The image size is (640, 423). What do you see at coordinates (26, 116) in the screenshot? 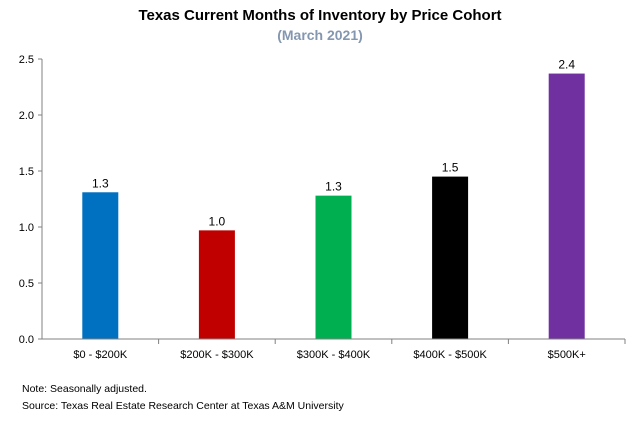
I see `y-tick-label: 2.0` at bounding box center [26, 116].